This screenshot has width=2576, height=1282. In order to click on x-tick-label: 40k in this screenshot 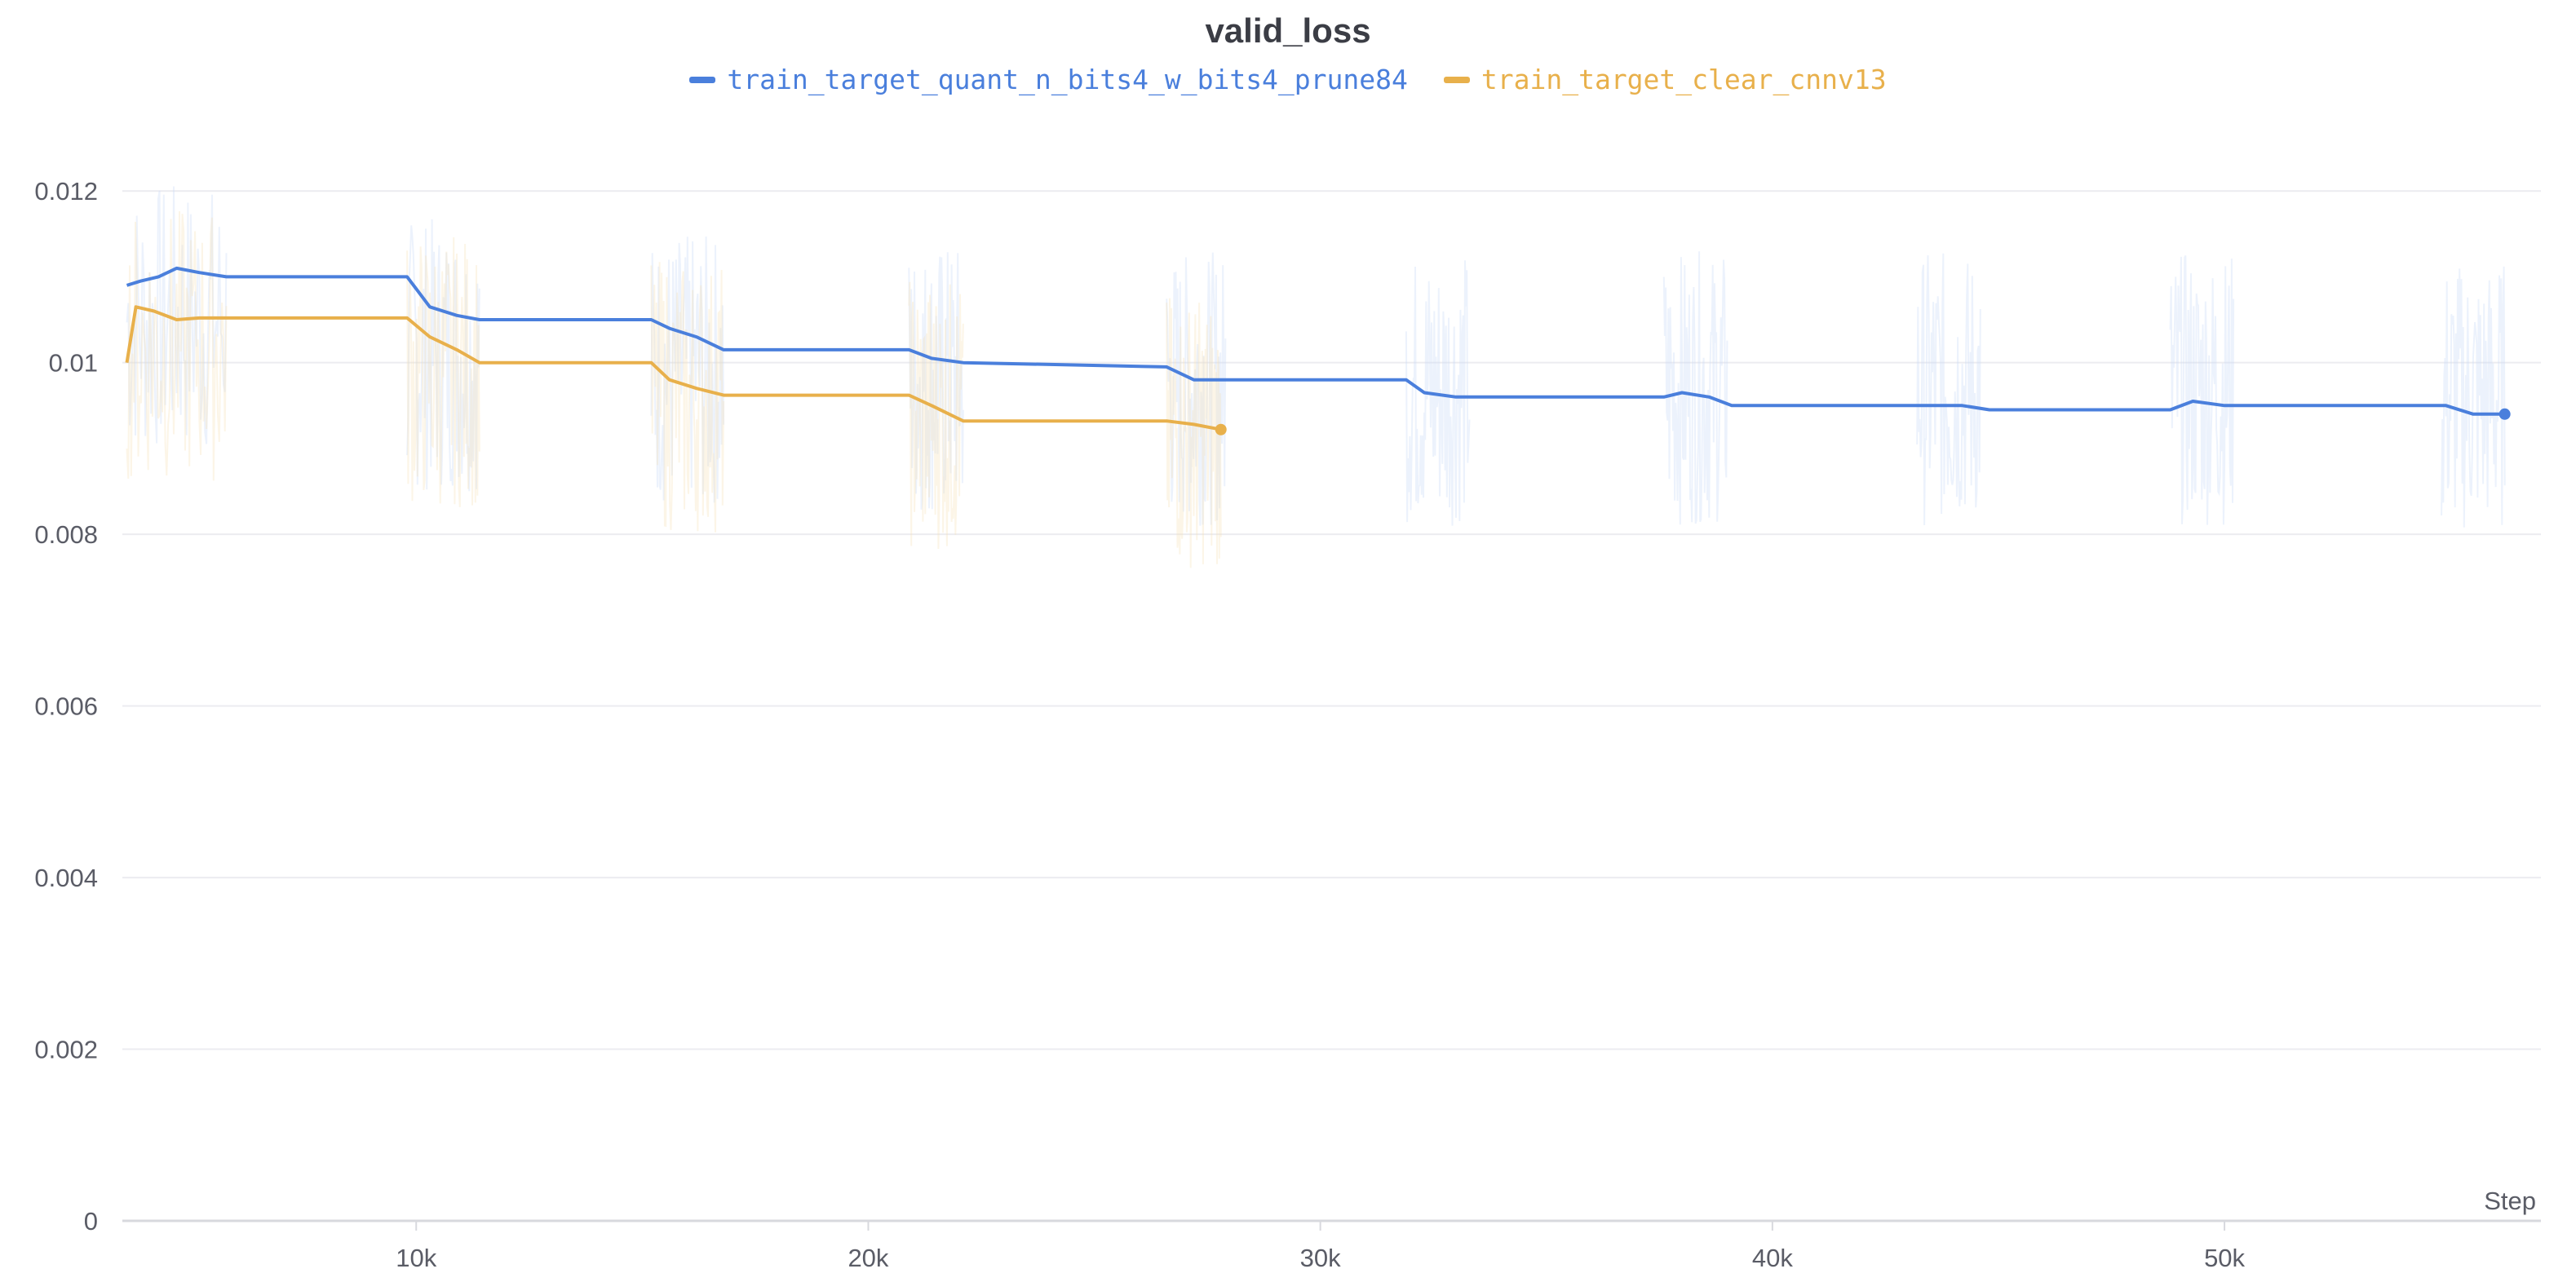, I will do `click(1772, 1258)`.